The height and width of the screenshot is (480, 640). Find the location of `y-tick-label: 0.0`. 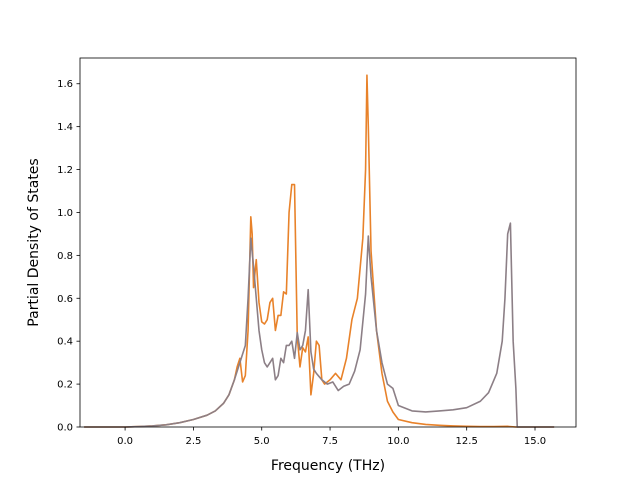

y-tick-label: 0.0 is located at coordinates (65, 428).